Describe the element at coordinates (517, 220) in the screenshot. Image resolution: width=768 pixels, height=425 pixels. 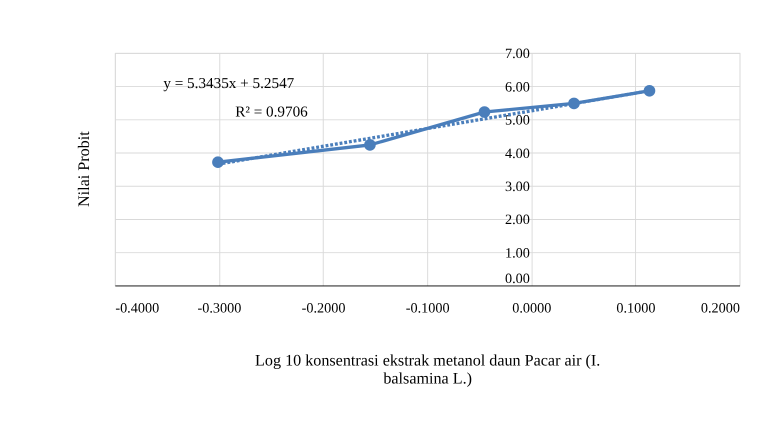
I see `y-tick-label: 2.00` at that location.